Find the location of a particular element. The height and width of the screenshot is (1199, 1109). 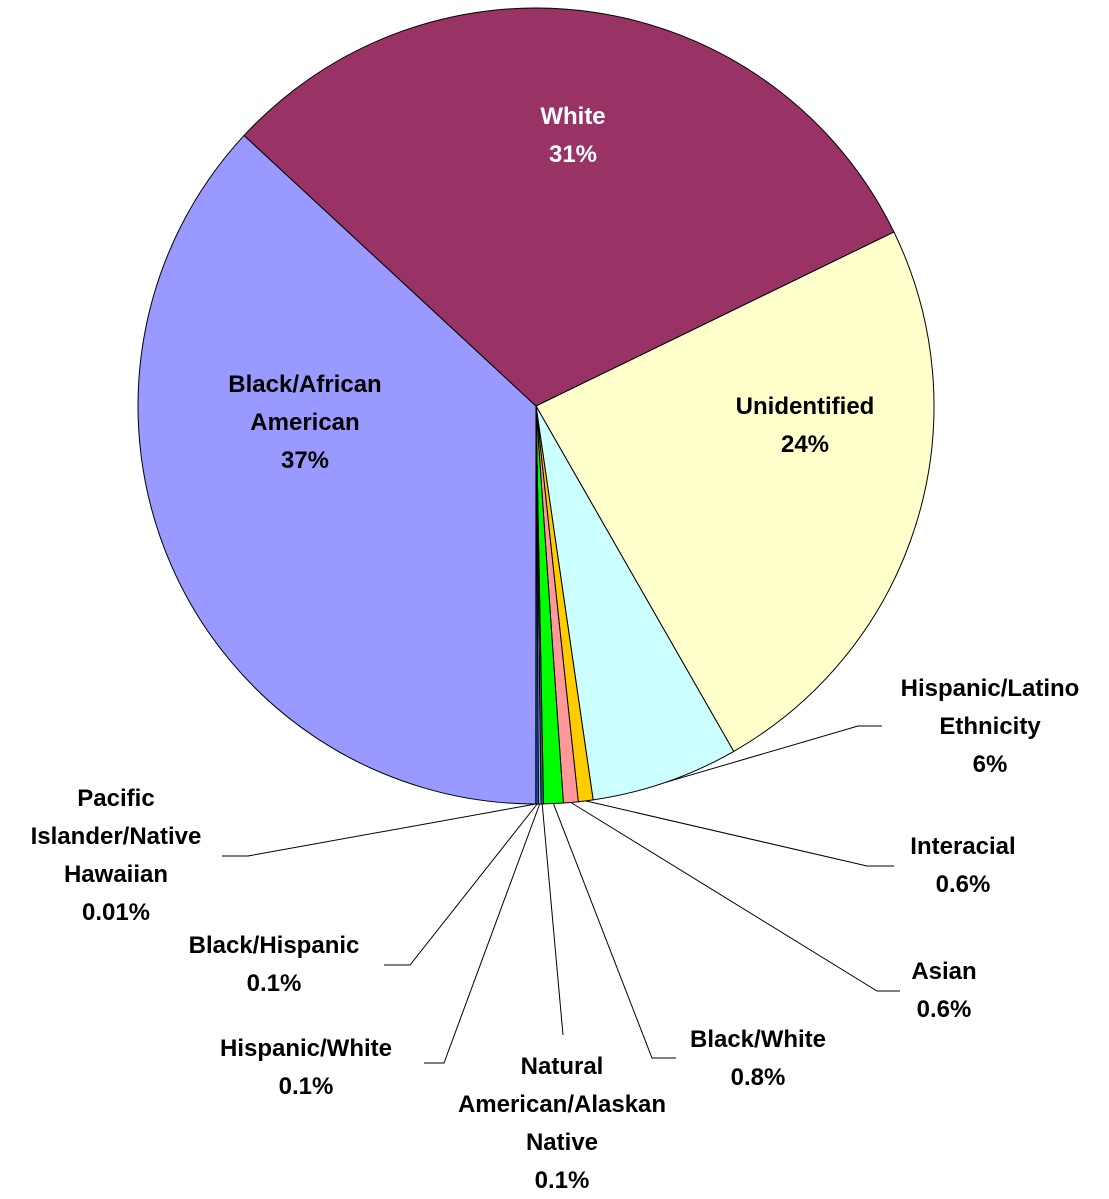

label-line: Hispanic/Latino is located at coordinates (990, 688).